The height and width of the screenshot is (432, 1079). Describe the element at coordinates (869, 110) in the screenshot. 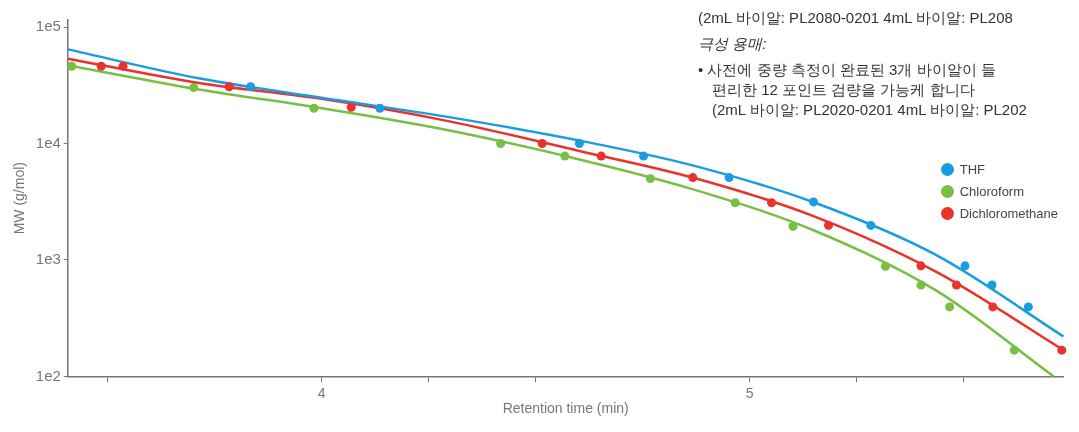

I see `annotation: (2mL 바이알: PL2020-0201 4mL 바이알: PL202` at that location.